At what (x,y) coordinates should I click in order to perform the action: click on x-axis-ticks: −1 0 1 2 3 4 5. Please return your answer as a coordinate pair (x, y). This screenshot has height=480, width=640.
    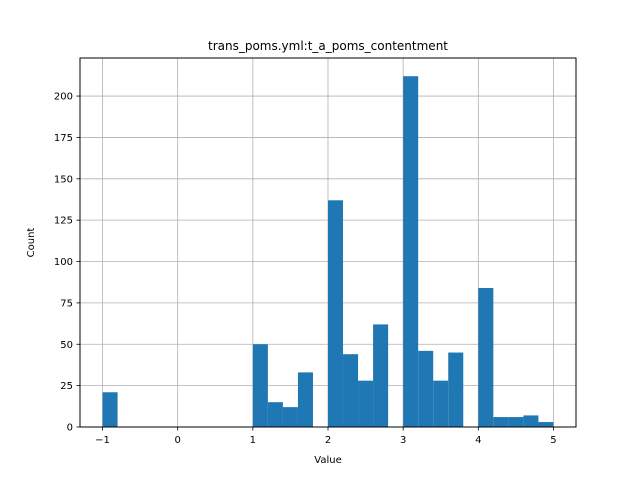
    Looking at the image, I should click on (326, 436).